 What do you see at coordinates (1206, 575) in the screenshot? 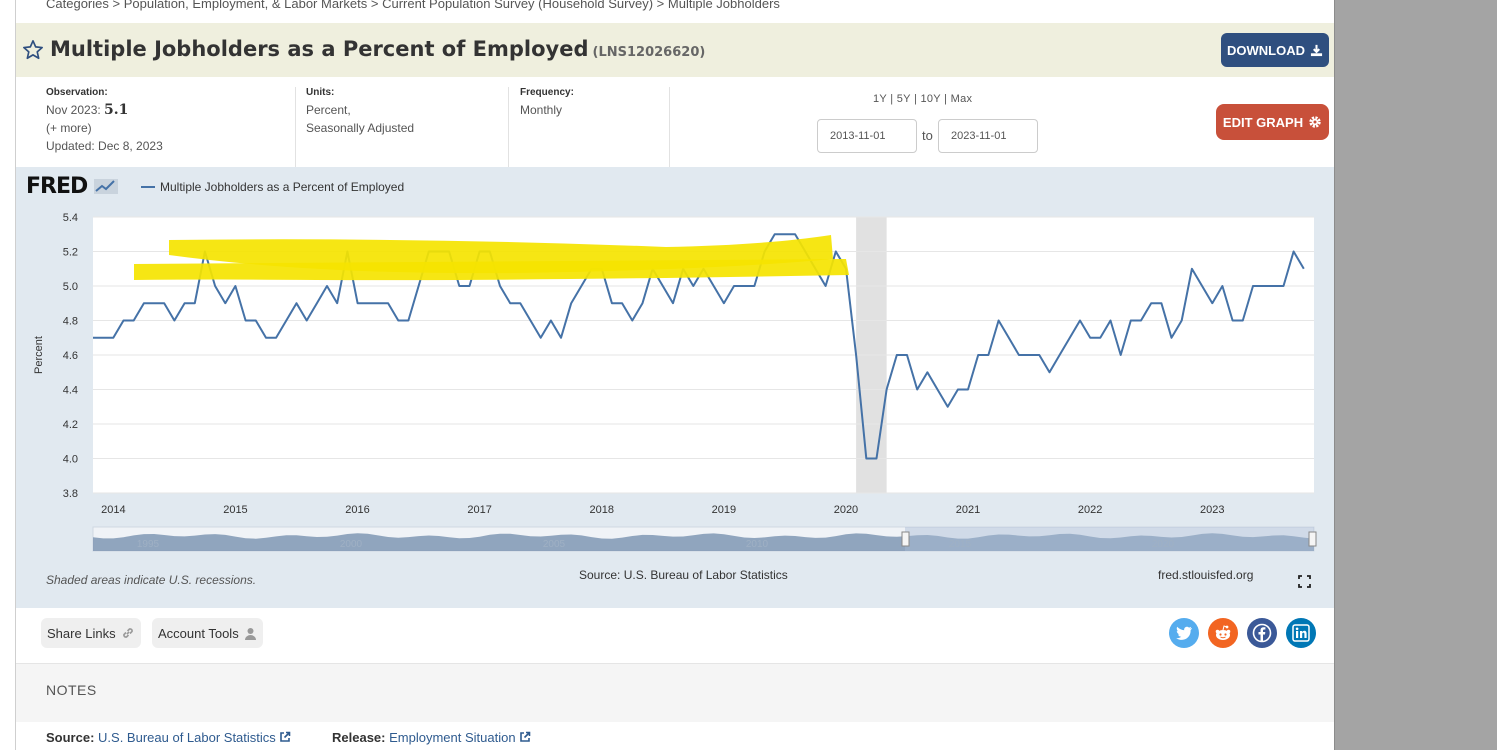
I see `chart-site: fred.stlouisfed.org` at bounding box center [1206, 575].